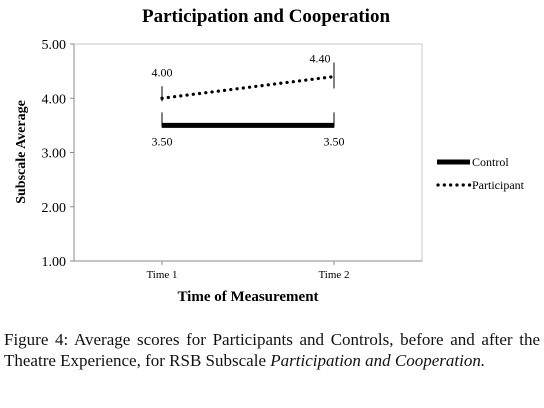 The height and width of the screenshot is (408, 544). Describe the element at coordinates (54, 99) in the screenshot. I see `y-tick-label: 4.00` at that location.